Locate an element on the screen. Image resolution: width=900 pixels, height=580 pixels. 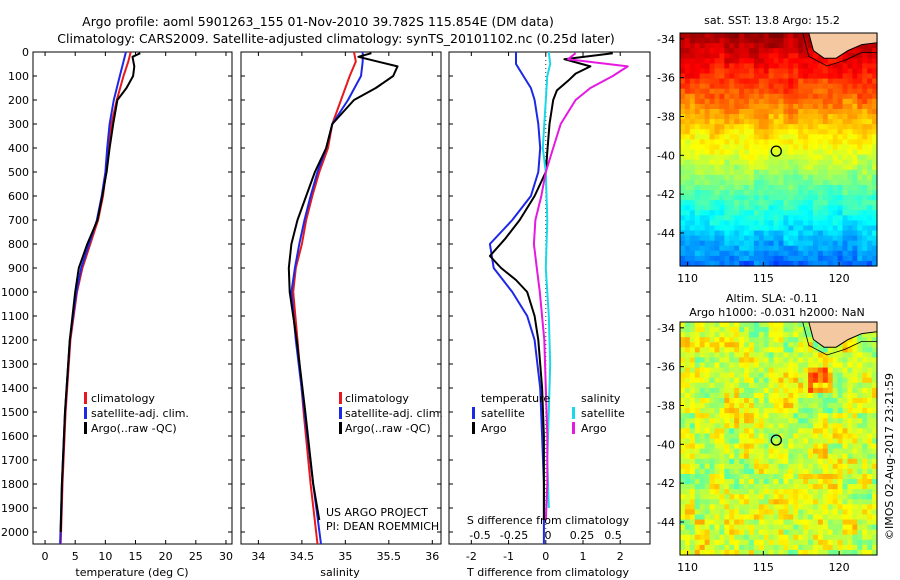
y-tick-label: 600 is located at coordinates (18, 196).